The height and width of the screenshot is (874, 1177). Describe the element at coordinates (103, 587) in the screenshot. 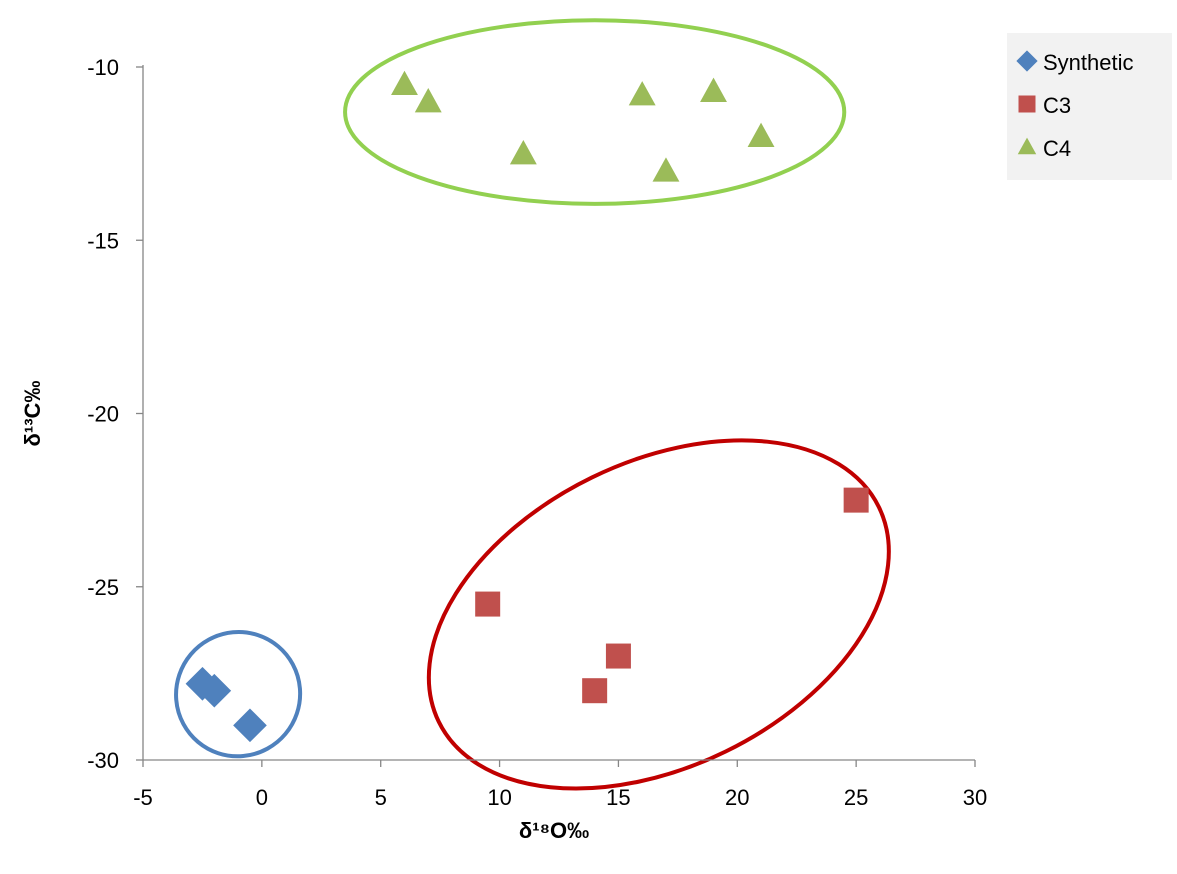

I see `y-tick-label: -25` at that location.